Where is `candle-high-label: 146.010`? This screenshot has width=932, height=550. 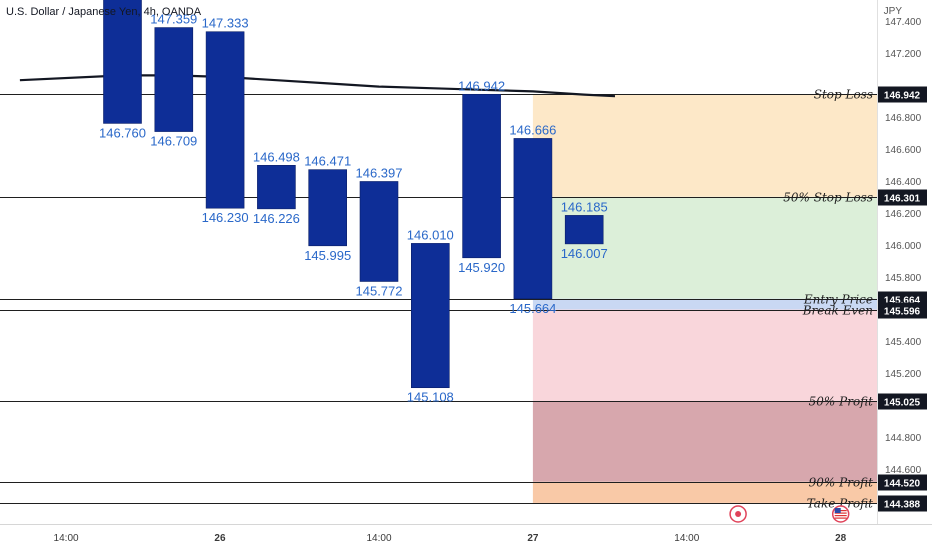 candle-high-label: 146.010 is located at coordinates (430, 234).